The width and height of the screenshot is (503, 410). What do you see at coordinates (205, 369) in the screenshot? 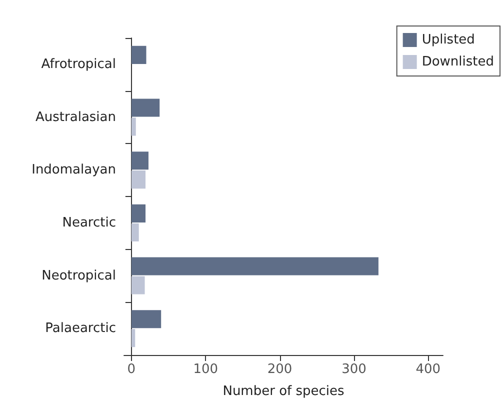
I see `x-tick-label: 100` at bounding box center [205, 369].